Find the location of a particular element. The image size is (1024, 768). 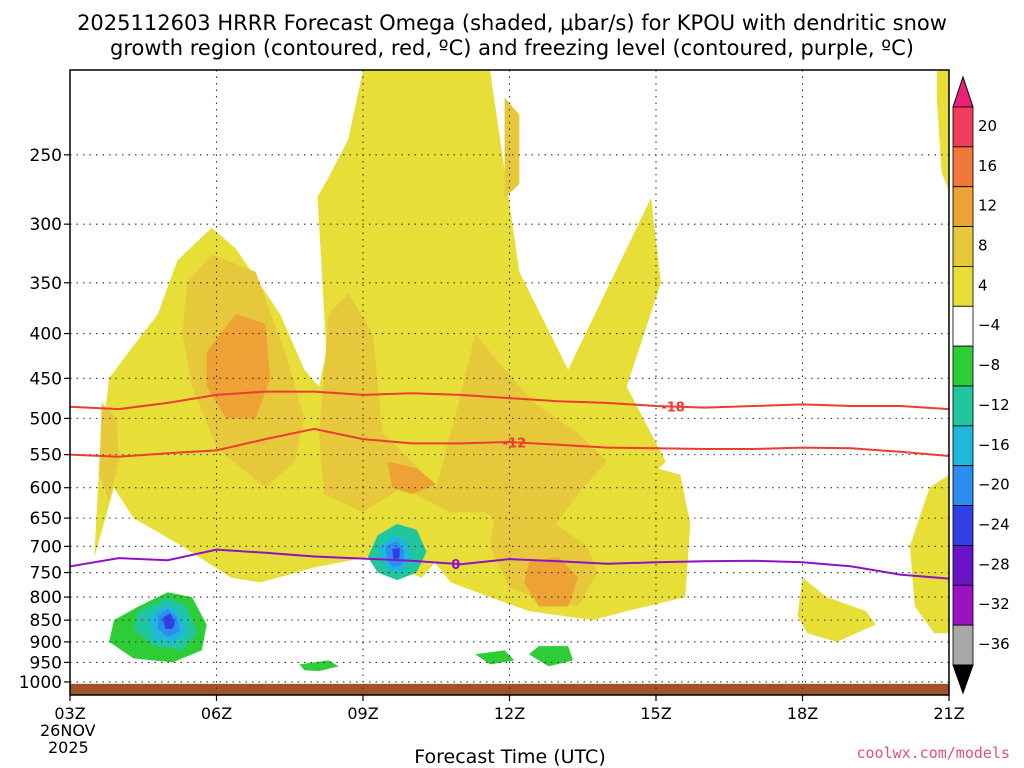

colorbar-label-8: −16 is located at coordinates (994, 445).